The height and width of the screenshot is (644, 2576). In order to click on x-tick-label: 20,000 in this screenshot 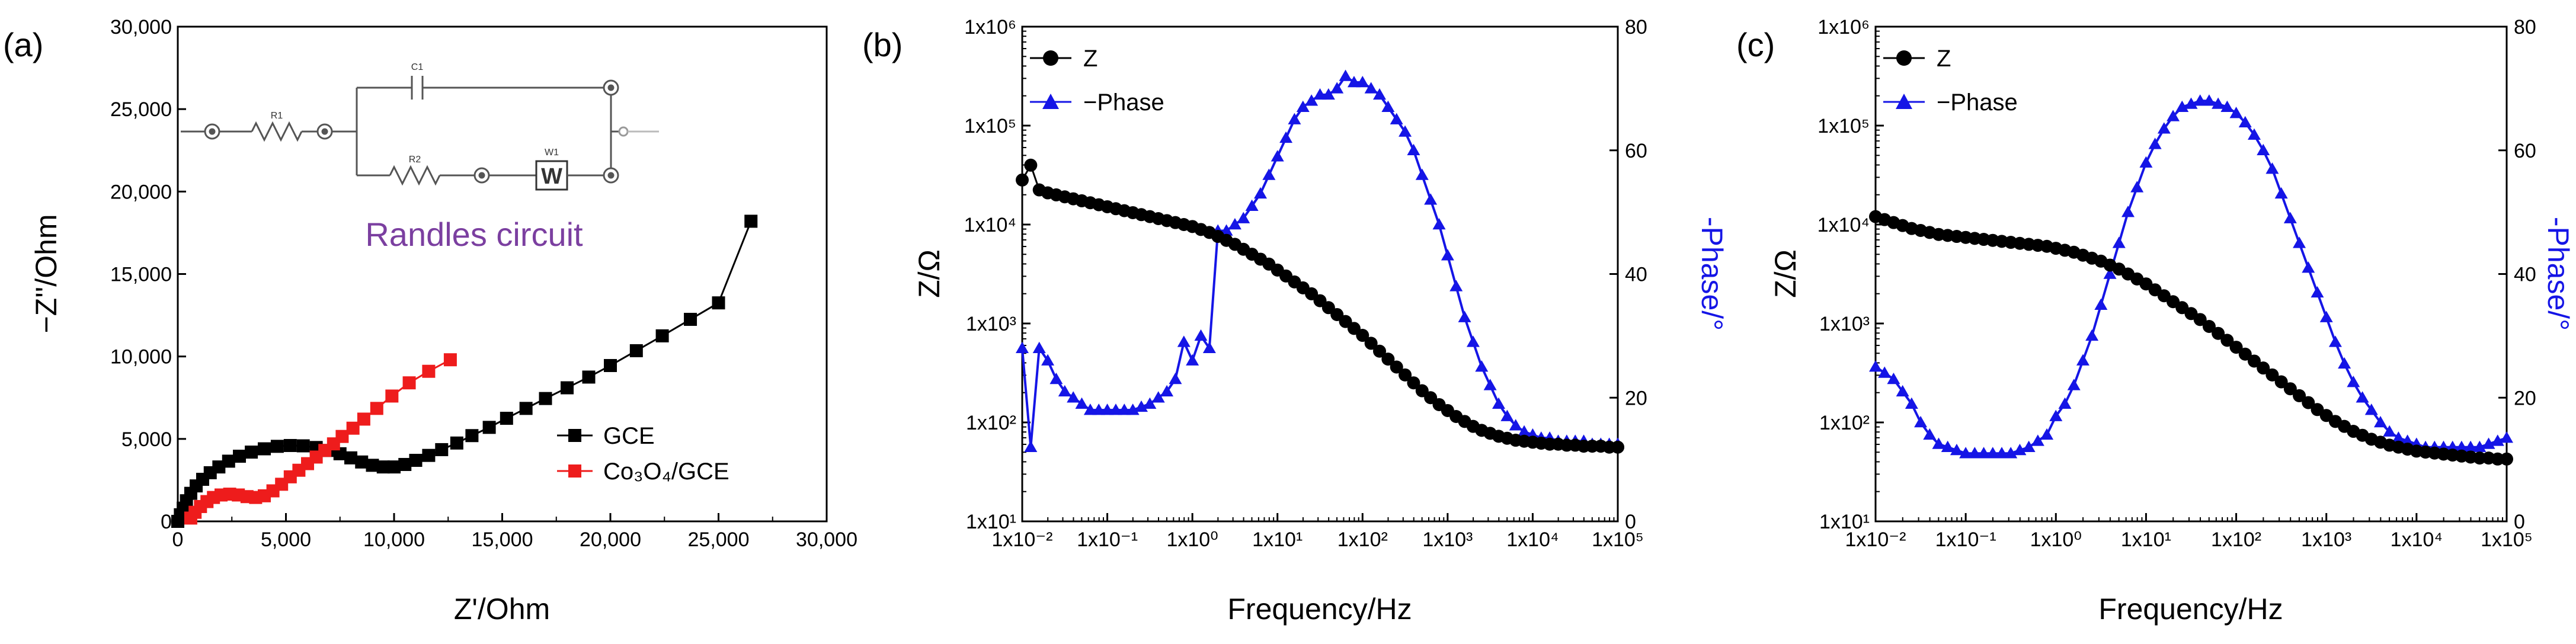, I will do `click(610, 539)`.